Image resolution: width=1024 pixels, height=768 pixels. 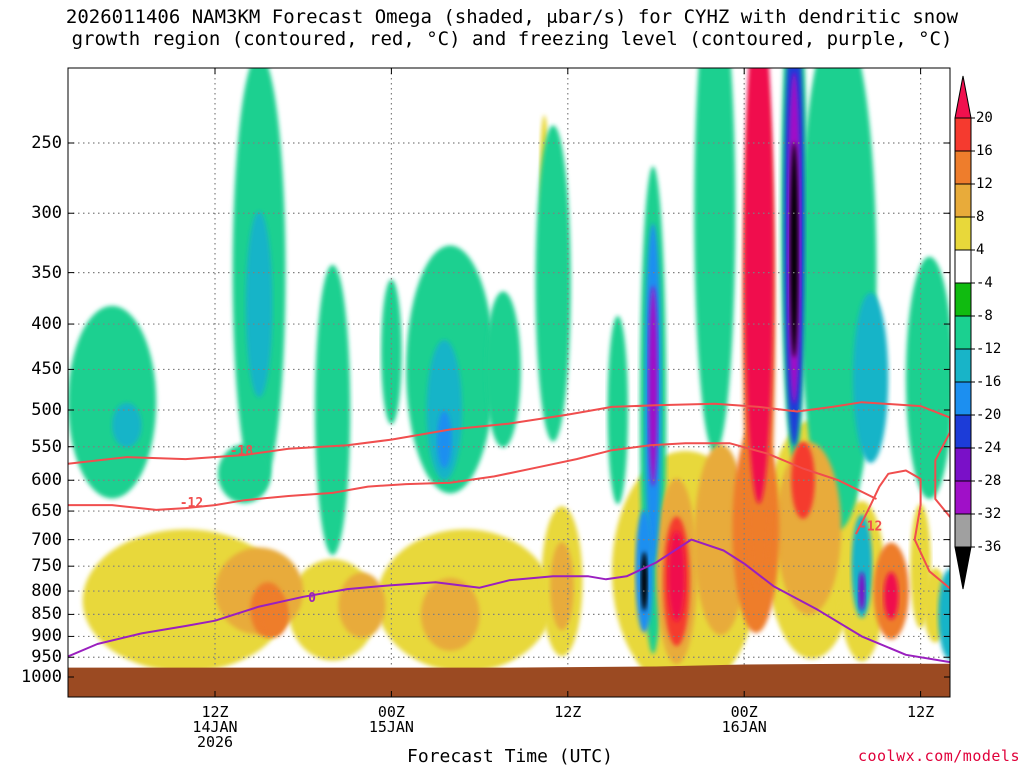 I want to click on colorbar-label: -8, so click(x=984, y=316).